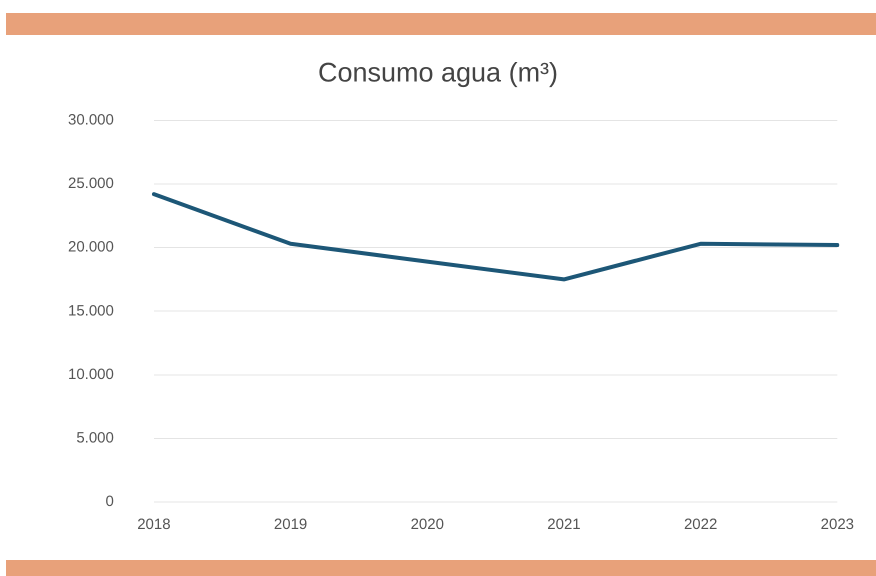 Image resolution: width=876 pixels, height=576 pixels. What do you see at coordinates (95, 438) in the screenshot?
I see `y-tick-label: 5.000` at bounding box center [95, 438].